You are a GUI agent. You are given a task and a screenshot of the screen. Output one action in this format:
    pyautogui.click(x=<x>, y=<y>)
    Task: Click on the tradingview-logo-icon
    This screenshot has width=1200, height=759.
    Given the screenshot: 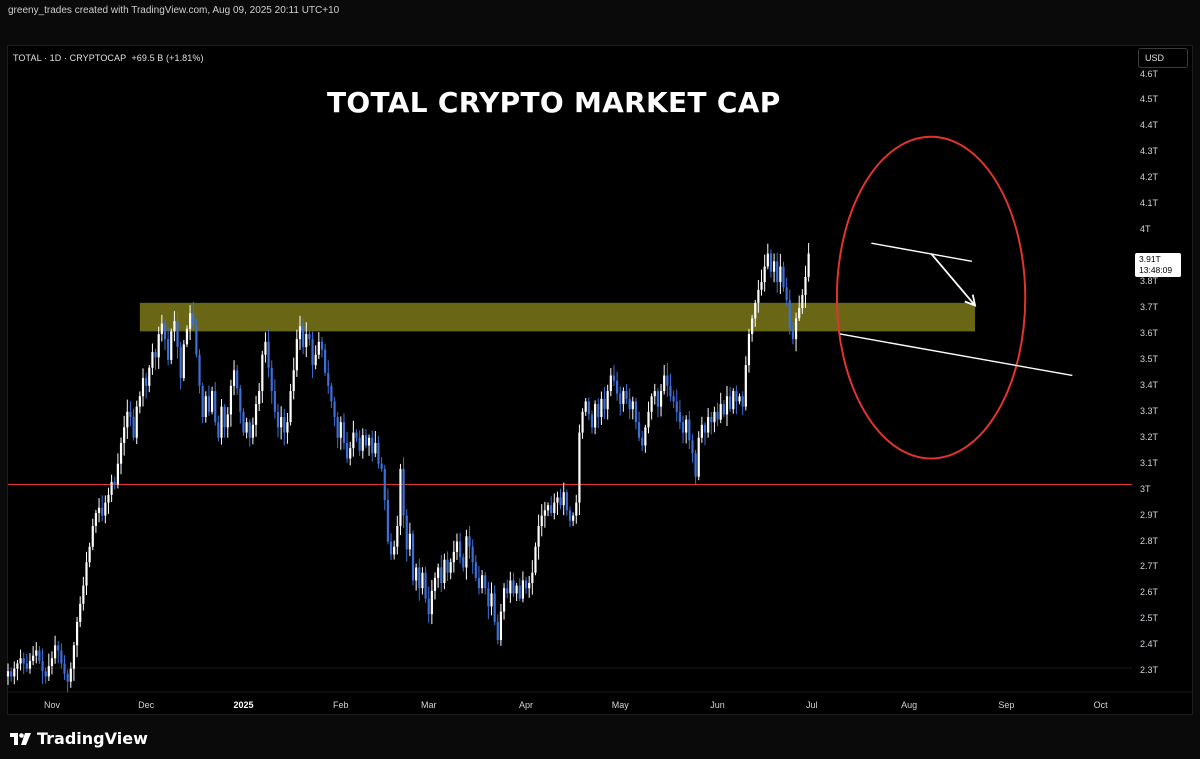 What is the action you would take?
    pyautogui.click(x=20, y=738)
    